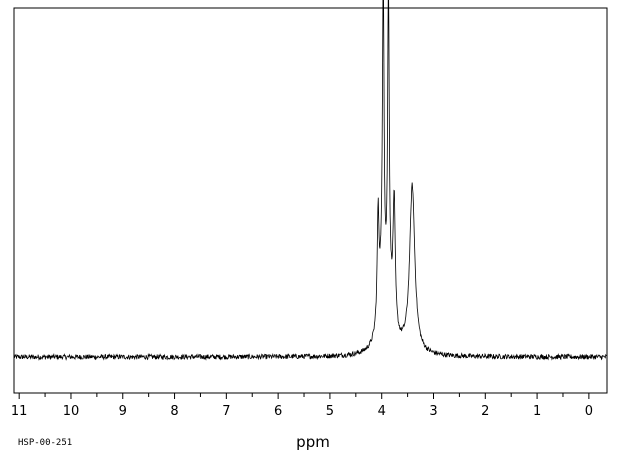 The image size is (620, 455). I want to click on x-tick-label: 11, so click(19, 411).